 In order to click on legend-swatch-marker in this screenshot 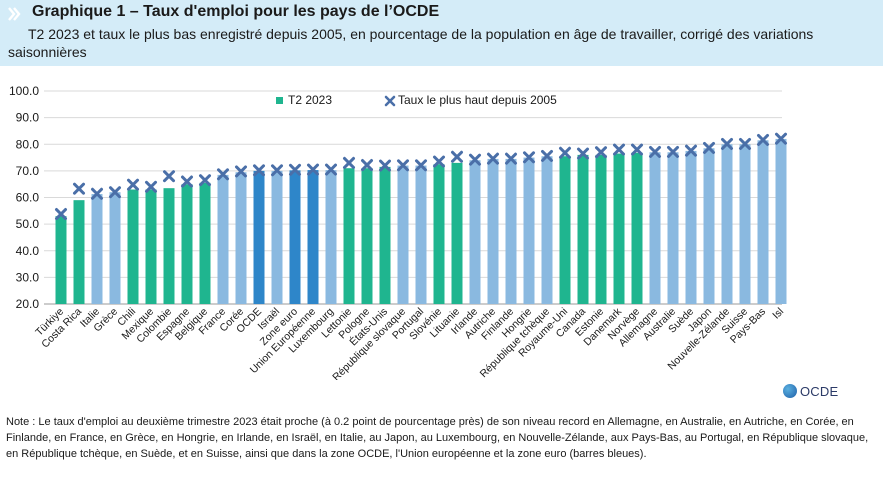, I will do `click(390, 101)`.